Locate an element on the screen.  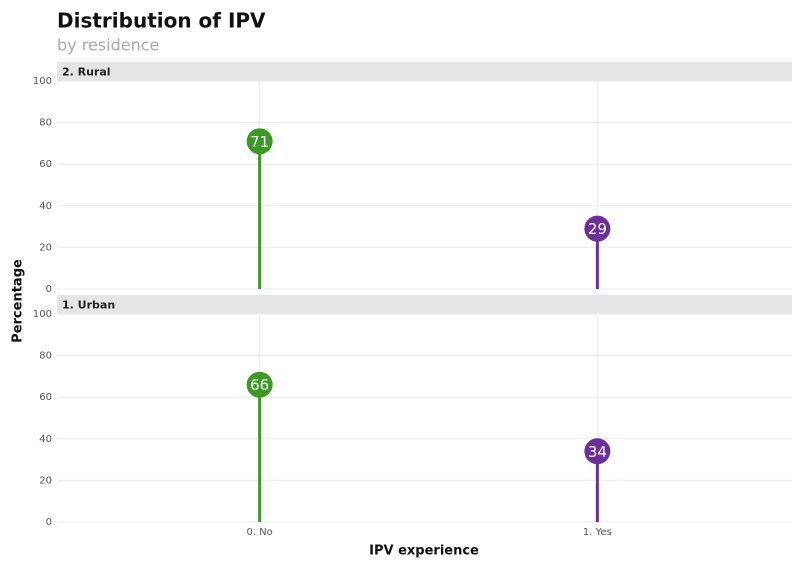
x-tick-label: 1. Yes is located at coordinates (597, 532).